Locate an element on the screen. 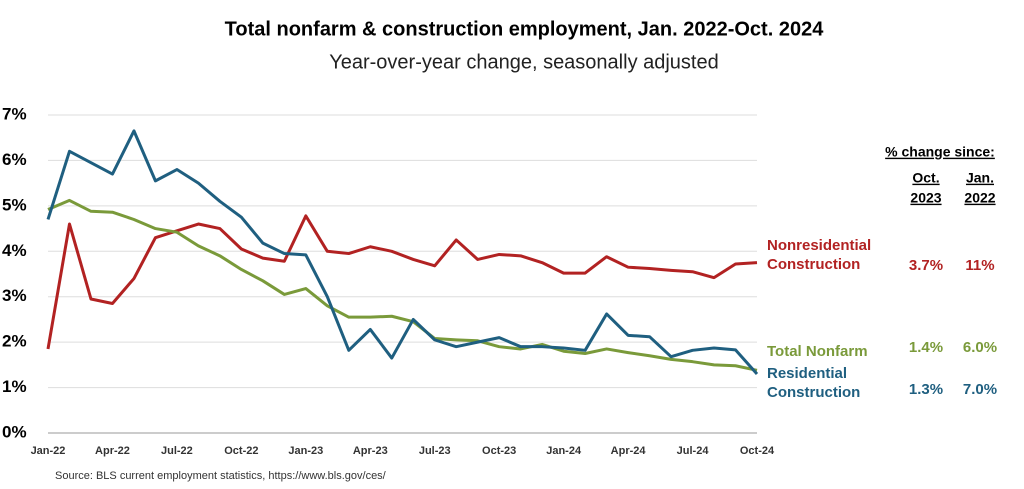 The width and height of the screenshot is (1024, 489). y-tick-label: 6% is located at coordinates (14, 159).